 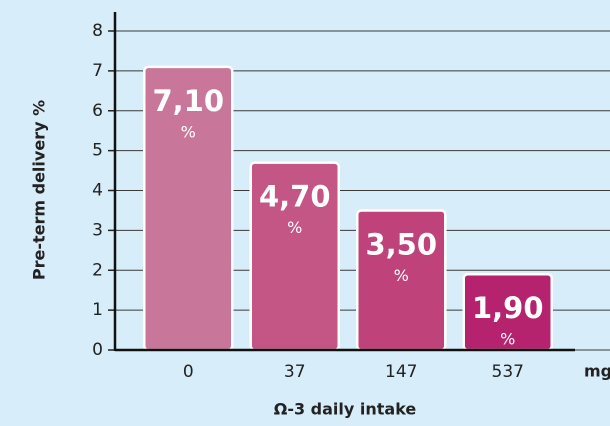 What do you see at coordinates (188, 101) in the screenshot?
I see `data-label: 7,10` at bounding box center [188, 101].